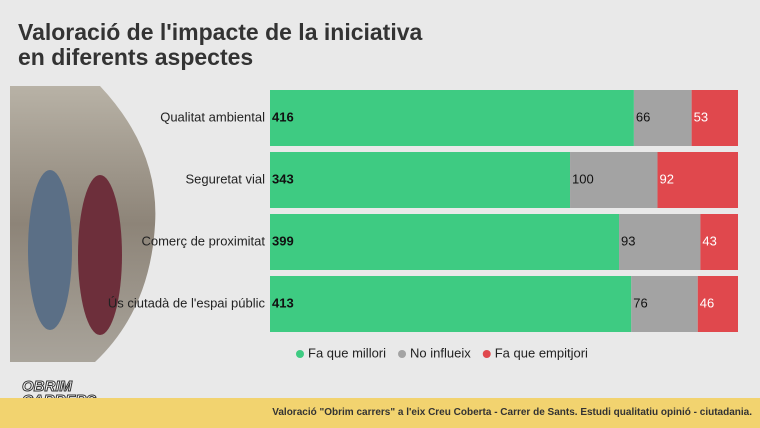 The image size is (760, 428). What do you see at coordinates (667, 178) in the screenshot?
I see `value-label: 92` at bounding box center [667, 178].